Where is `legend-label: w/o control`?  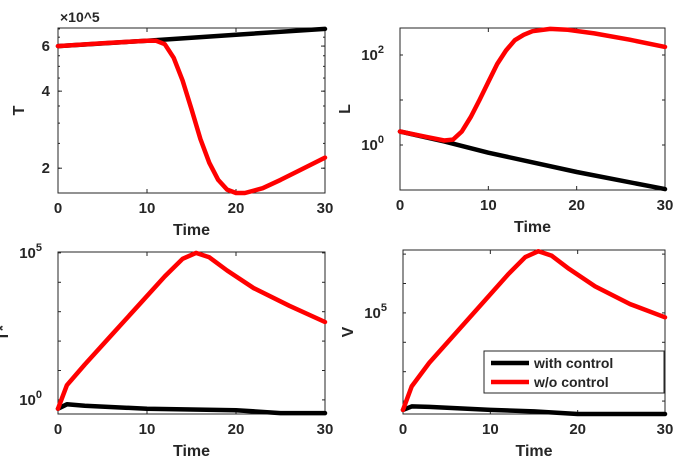 legend-label: w/o control is located at coordinates (571, 382).